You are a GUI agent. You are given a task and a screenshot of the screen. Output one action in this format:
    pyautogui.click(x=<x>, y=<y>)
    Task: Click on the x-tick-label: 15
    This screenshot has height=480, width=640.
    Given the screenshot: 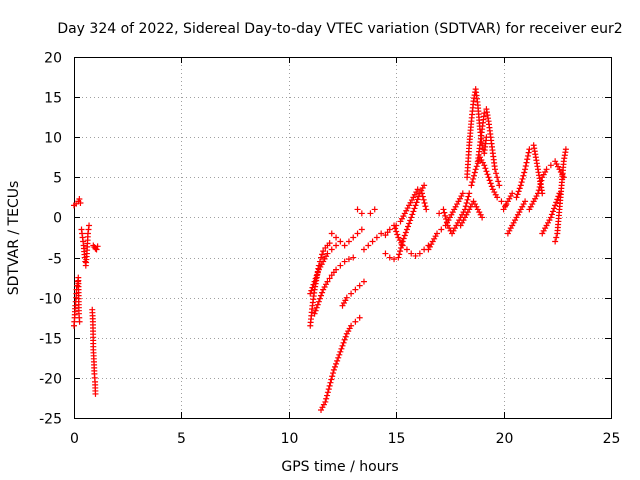 What is the action you would take?
    pyautogui.click(x=397, y=439)
    